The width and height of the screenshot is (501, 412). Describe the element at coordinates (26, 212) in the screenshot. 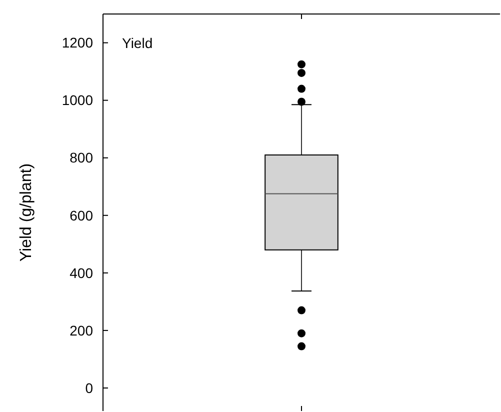

I see `y-axis-title: Yield (g/plant)` at that location.